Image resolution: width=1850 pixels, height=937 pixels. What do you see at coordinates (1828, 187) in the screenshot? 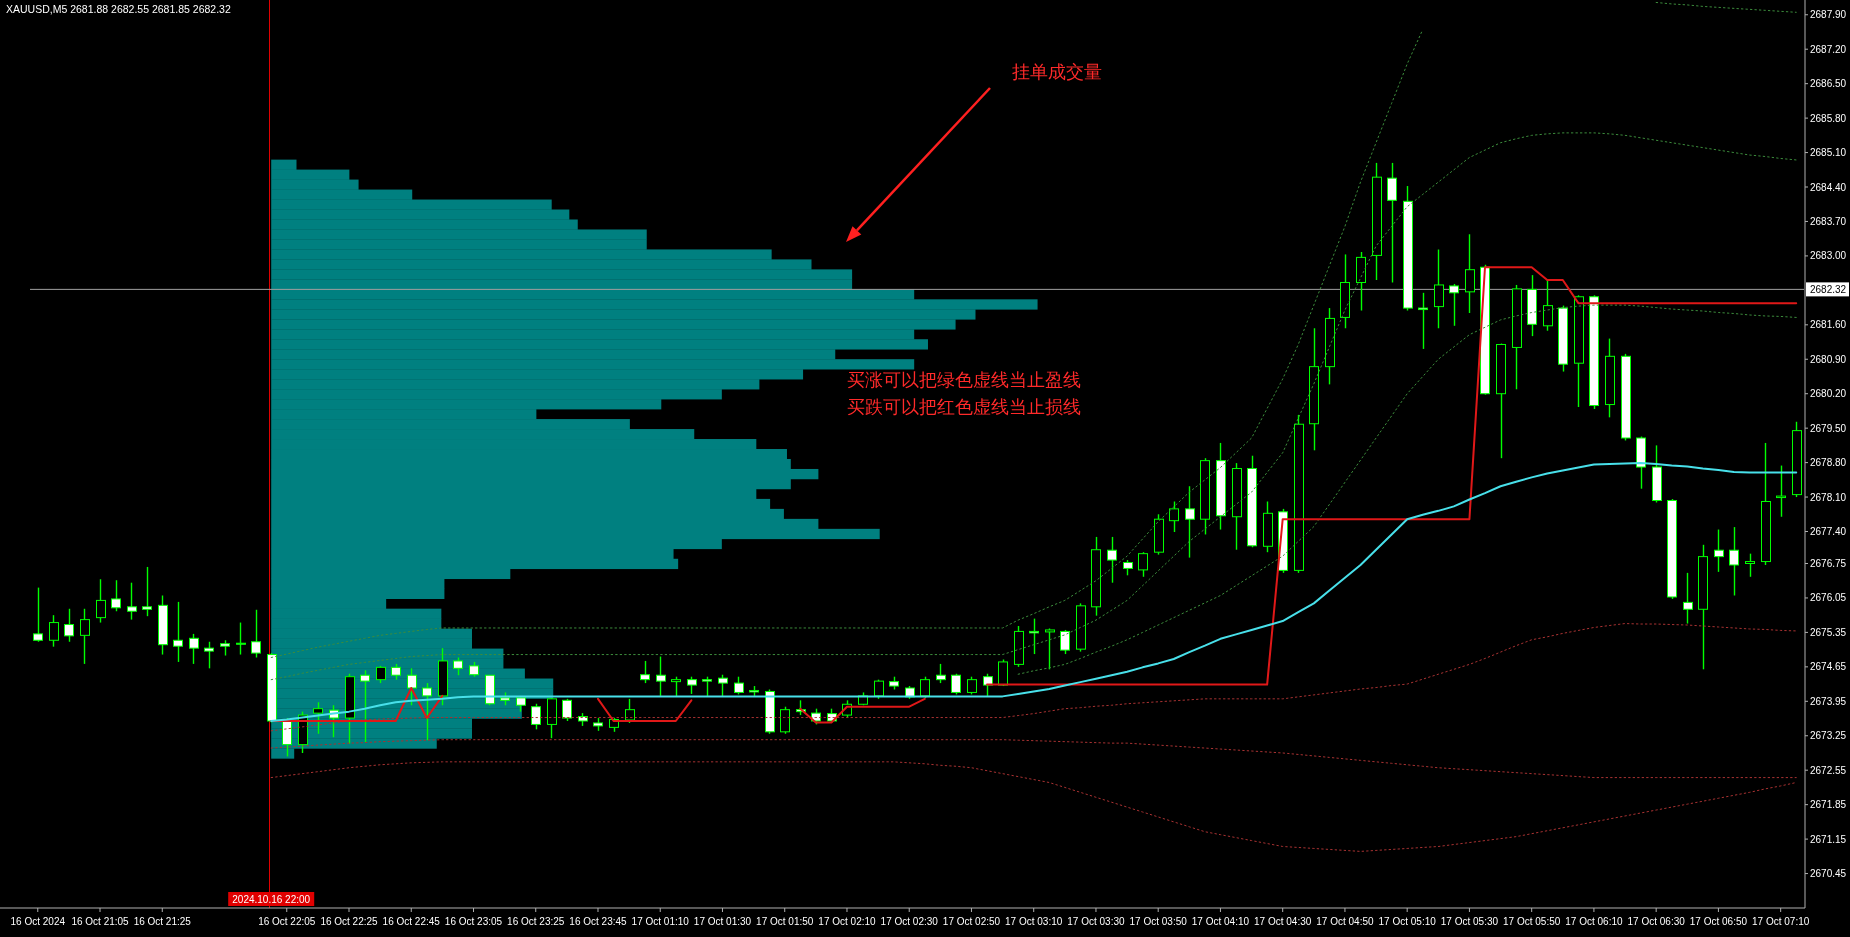
I see `y-tick-label: 2684.40` at bounding box center [1828, 187].